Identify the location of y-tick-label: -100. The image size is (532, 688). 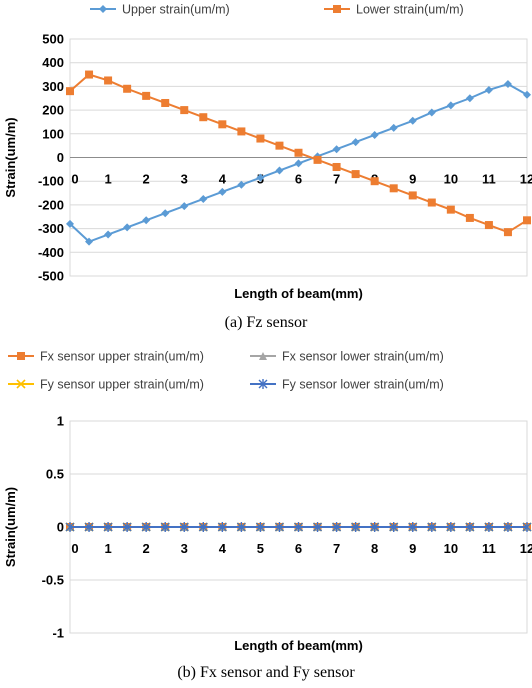
(51, 181).